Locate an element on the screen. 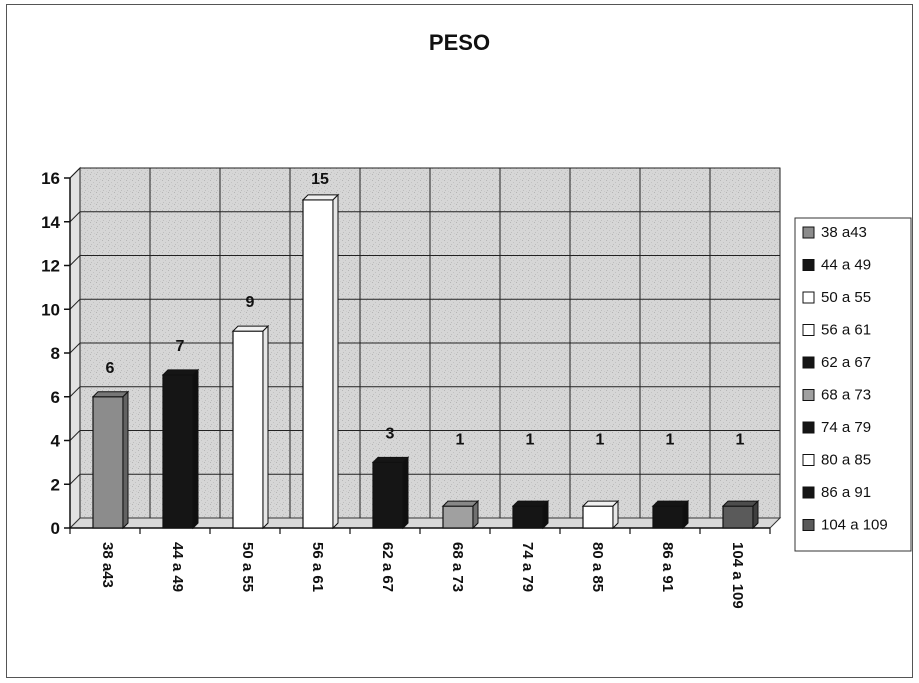  chart-title: PESO is located at coordinates (459, 42).